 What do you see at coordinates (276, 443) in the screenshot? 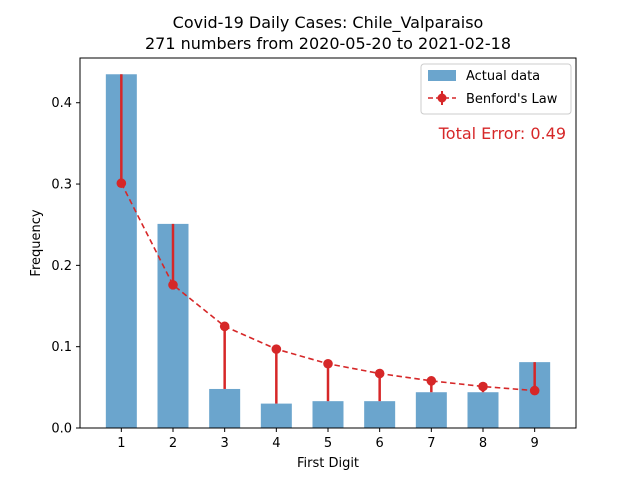
I see `x-tick-label-4: 4` at bounding box center [276, 443].